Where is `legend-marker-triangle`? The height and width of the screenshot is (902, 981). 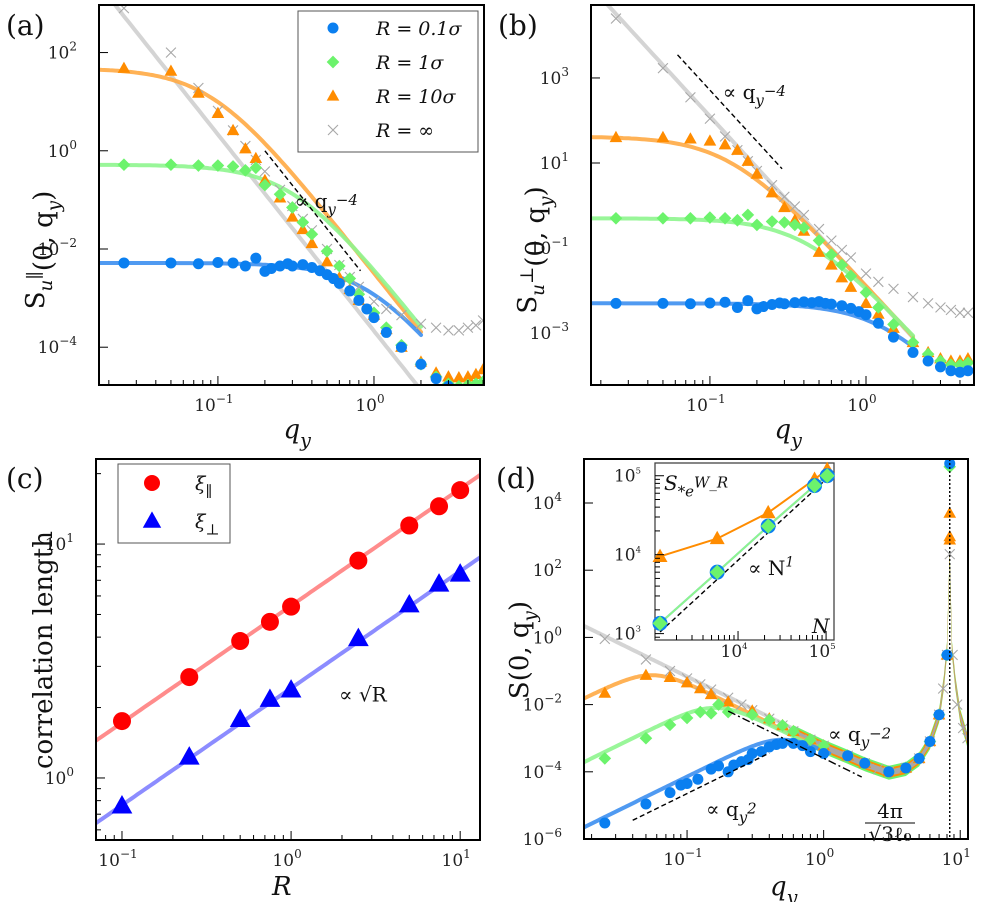 legend-marker-triangle is located at coordinates (152, 519).